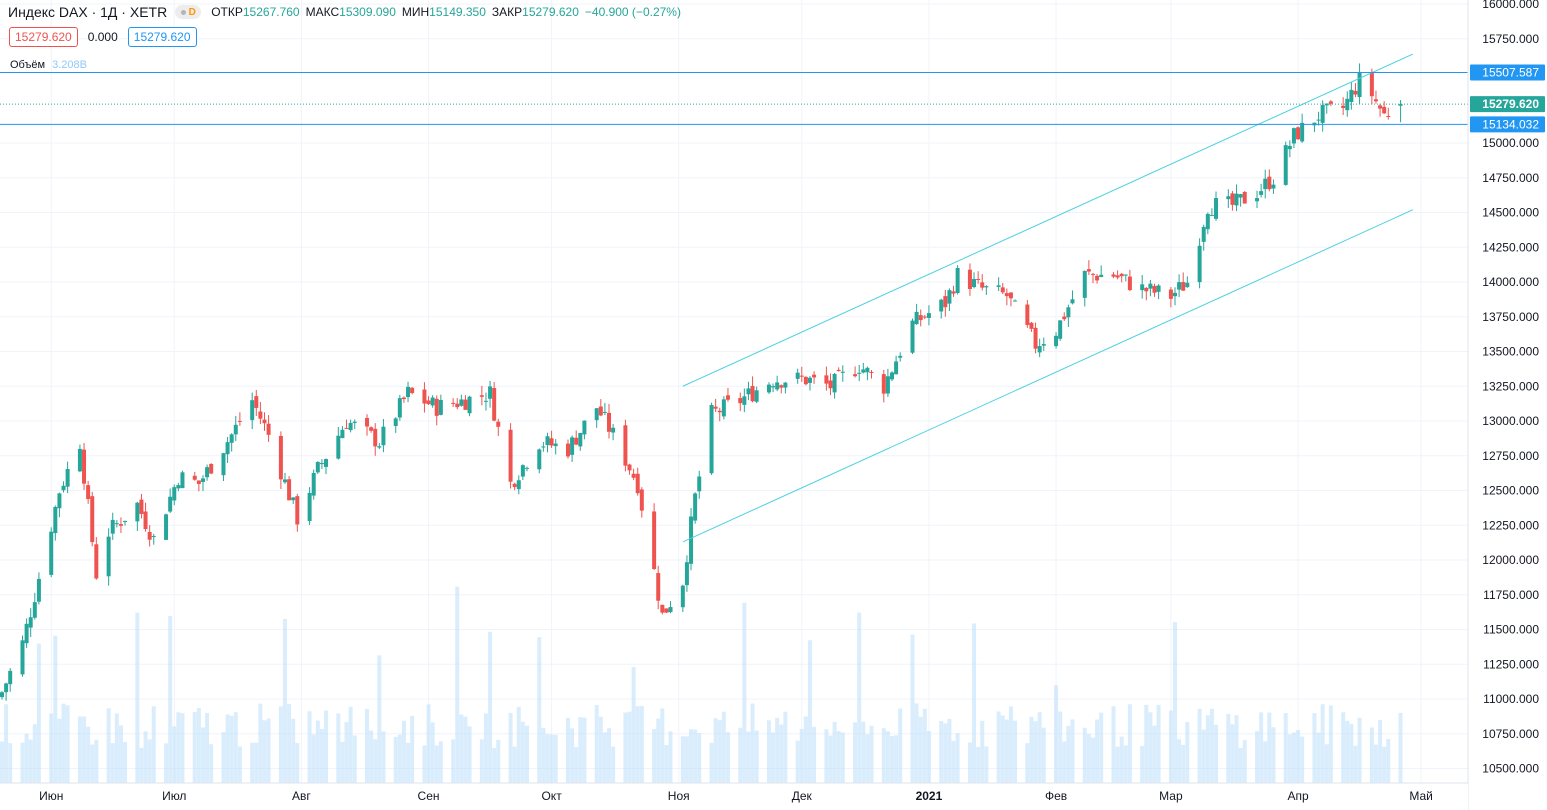 The image size is (1547, 810). What do you see at coordinates (1511, 664) in the screenshot?
I see `price-tick-label: 11250.000` at bounding box center [1511, 664].